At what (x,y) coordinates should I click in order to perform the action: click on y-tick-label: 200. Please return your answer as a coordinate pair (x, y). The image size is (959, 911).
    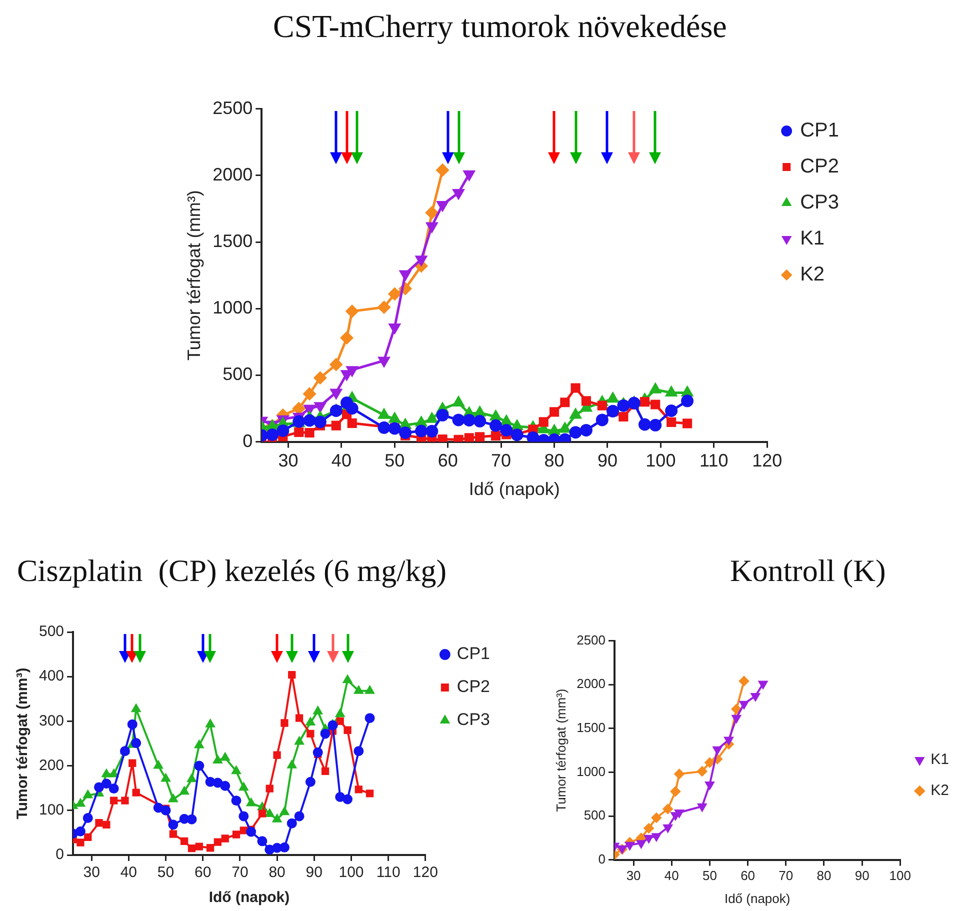
    Looking at the image, I should click on (51, 765).